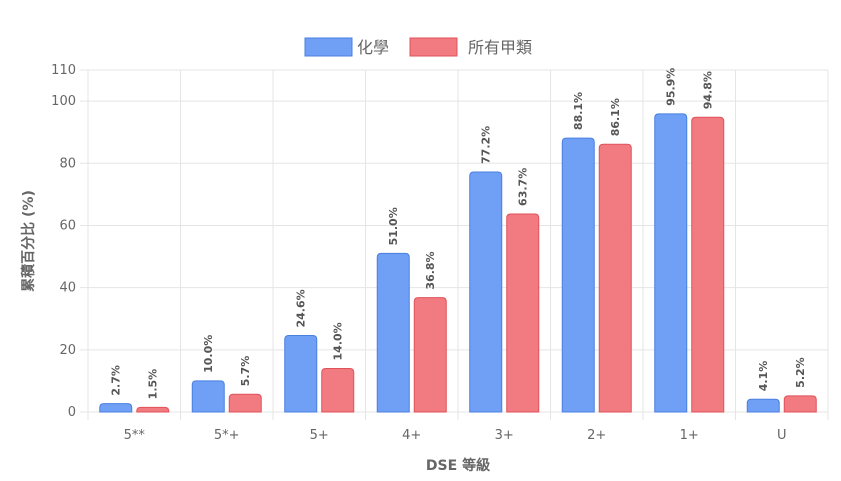 The height and width of the screenshot is (481, 841). What do you see at coordinates (430, 270) in the screenshot?
I see `data-label: 36.8%` at bounding box center [430, 270].